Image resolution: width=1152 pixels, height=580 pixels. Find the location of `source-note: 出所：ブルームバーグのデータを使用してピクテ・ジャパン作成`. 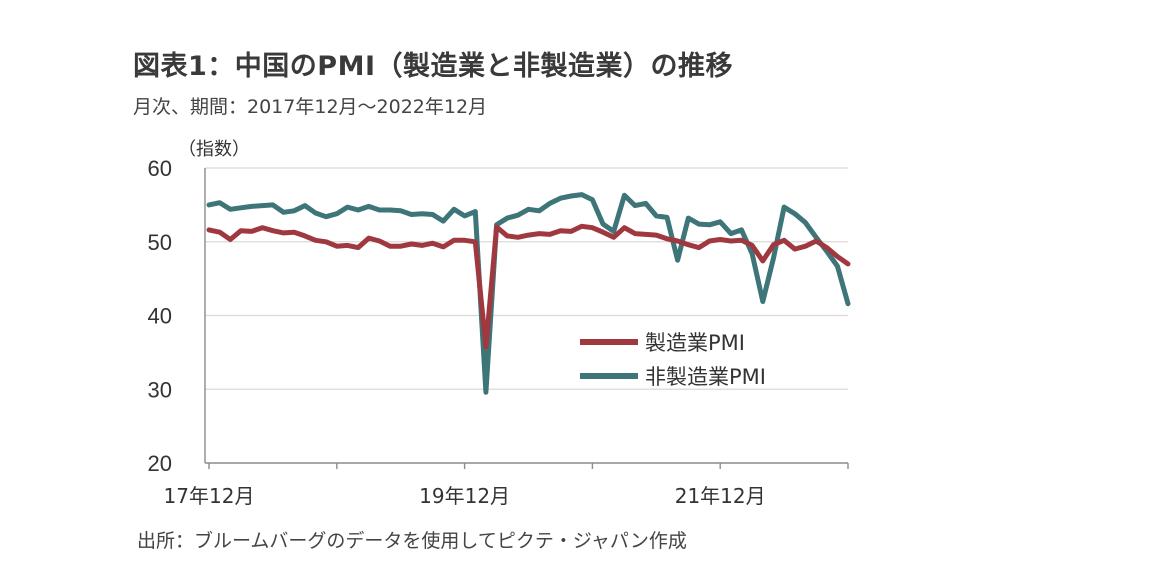

source-note: 出所：ブルームバーグのデータを使用してピクテ・ジャパン作成 is located at coordinates (412, 541).